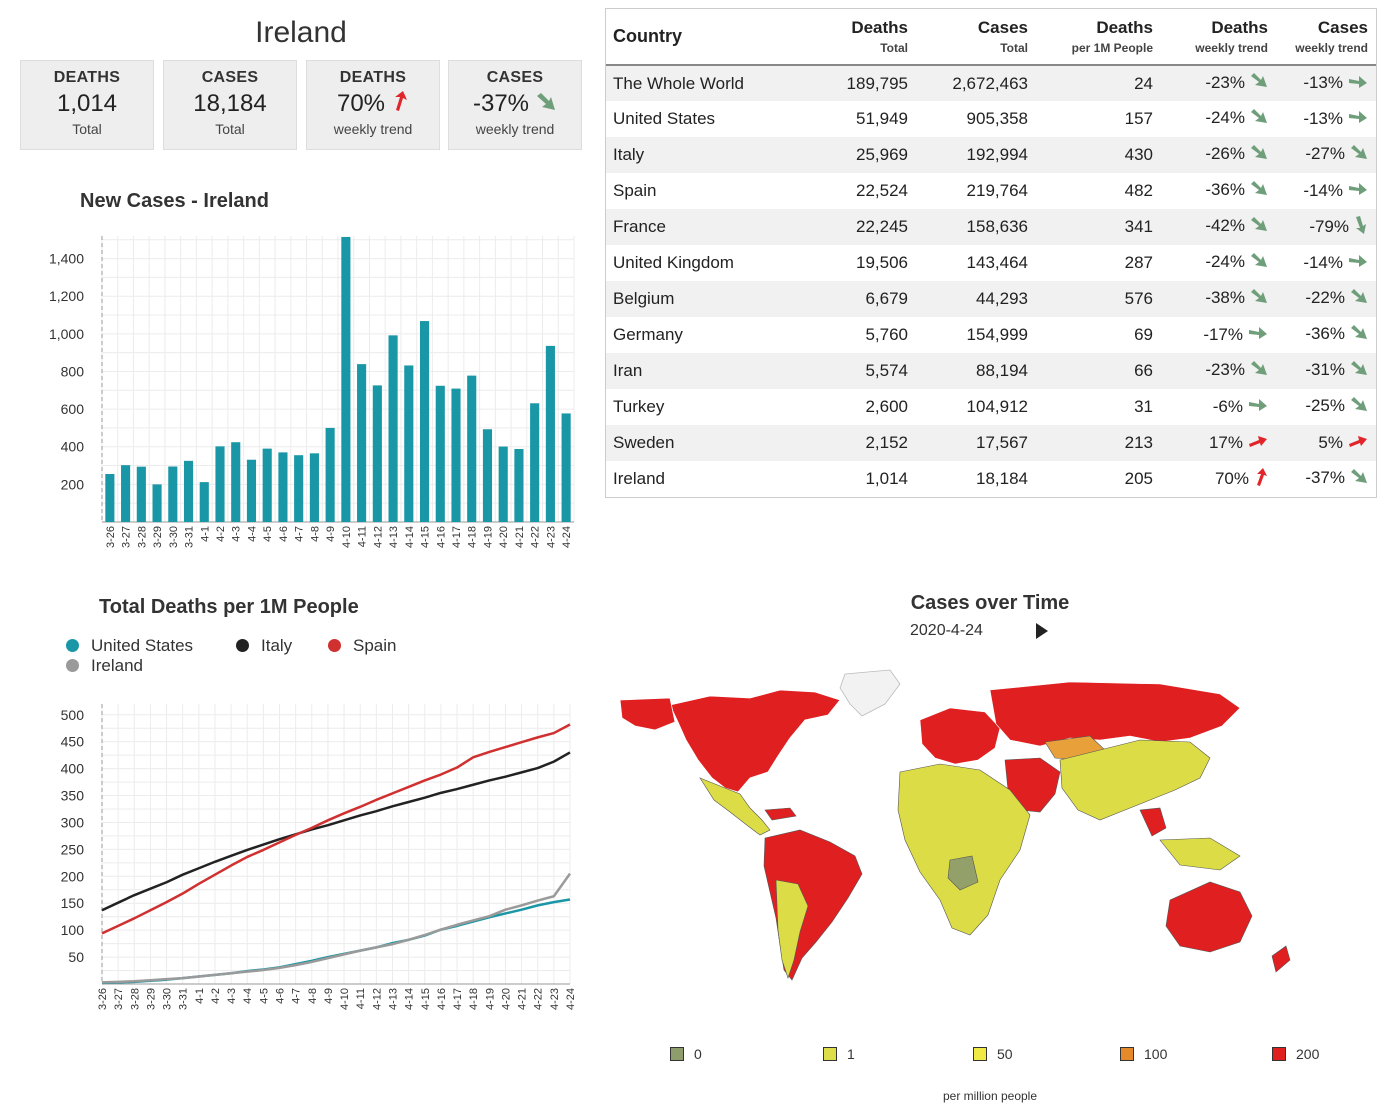 The width and height of the screenshot is (1400, 1120). What do you see at coordinates (964, 849) in the screenshot?
I see `map-region-africa` at bounding box center [964, 849].